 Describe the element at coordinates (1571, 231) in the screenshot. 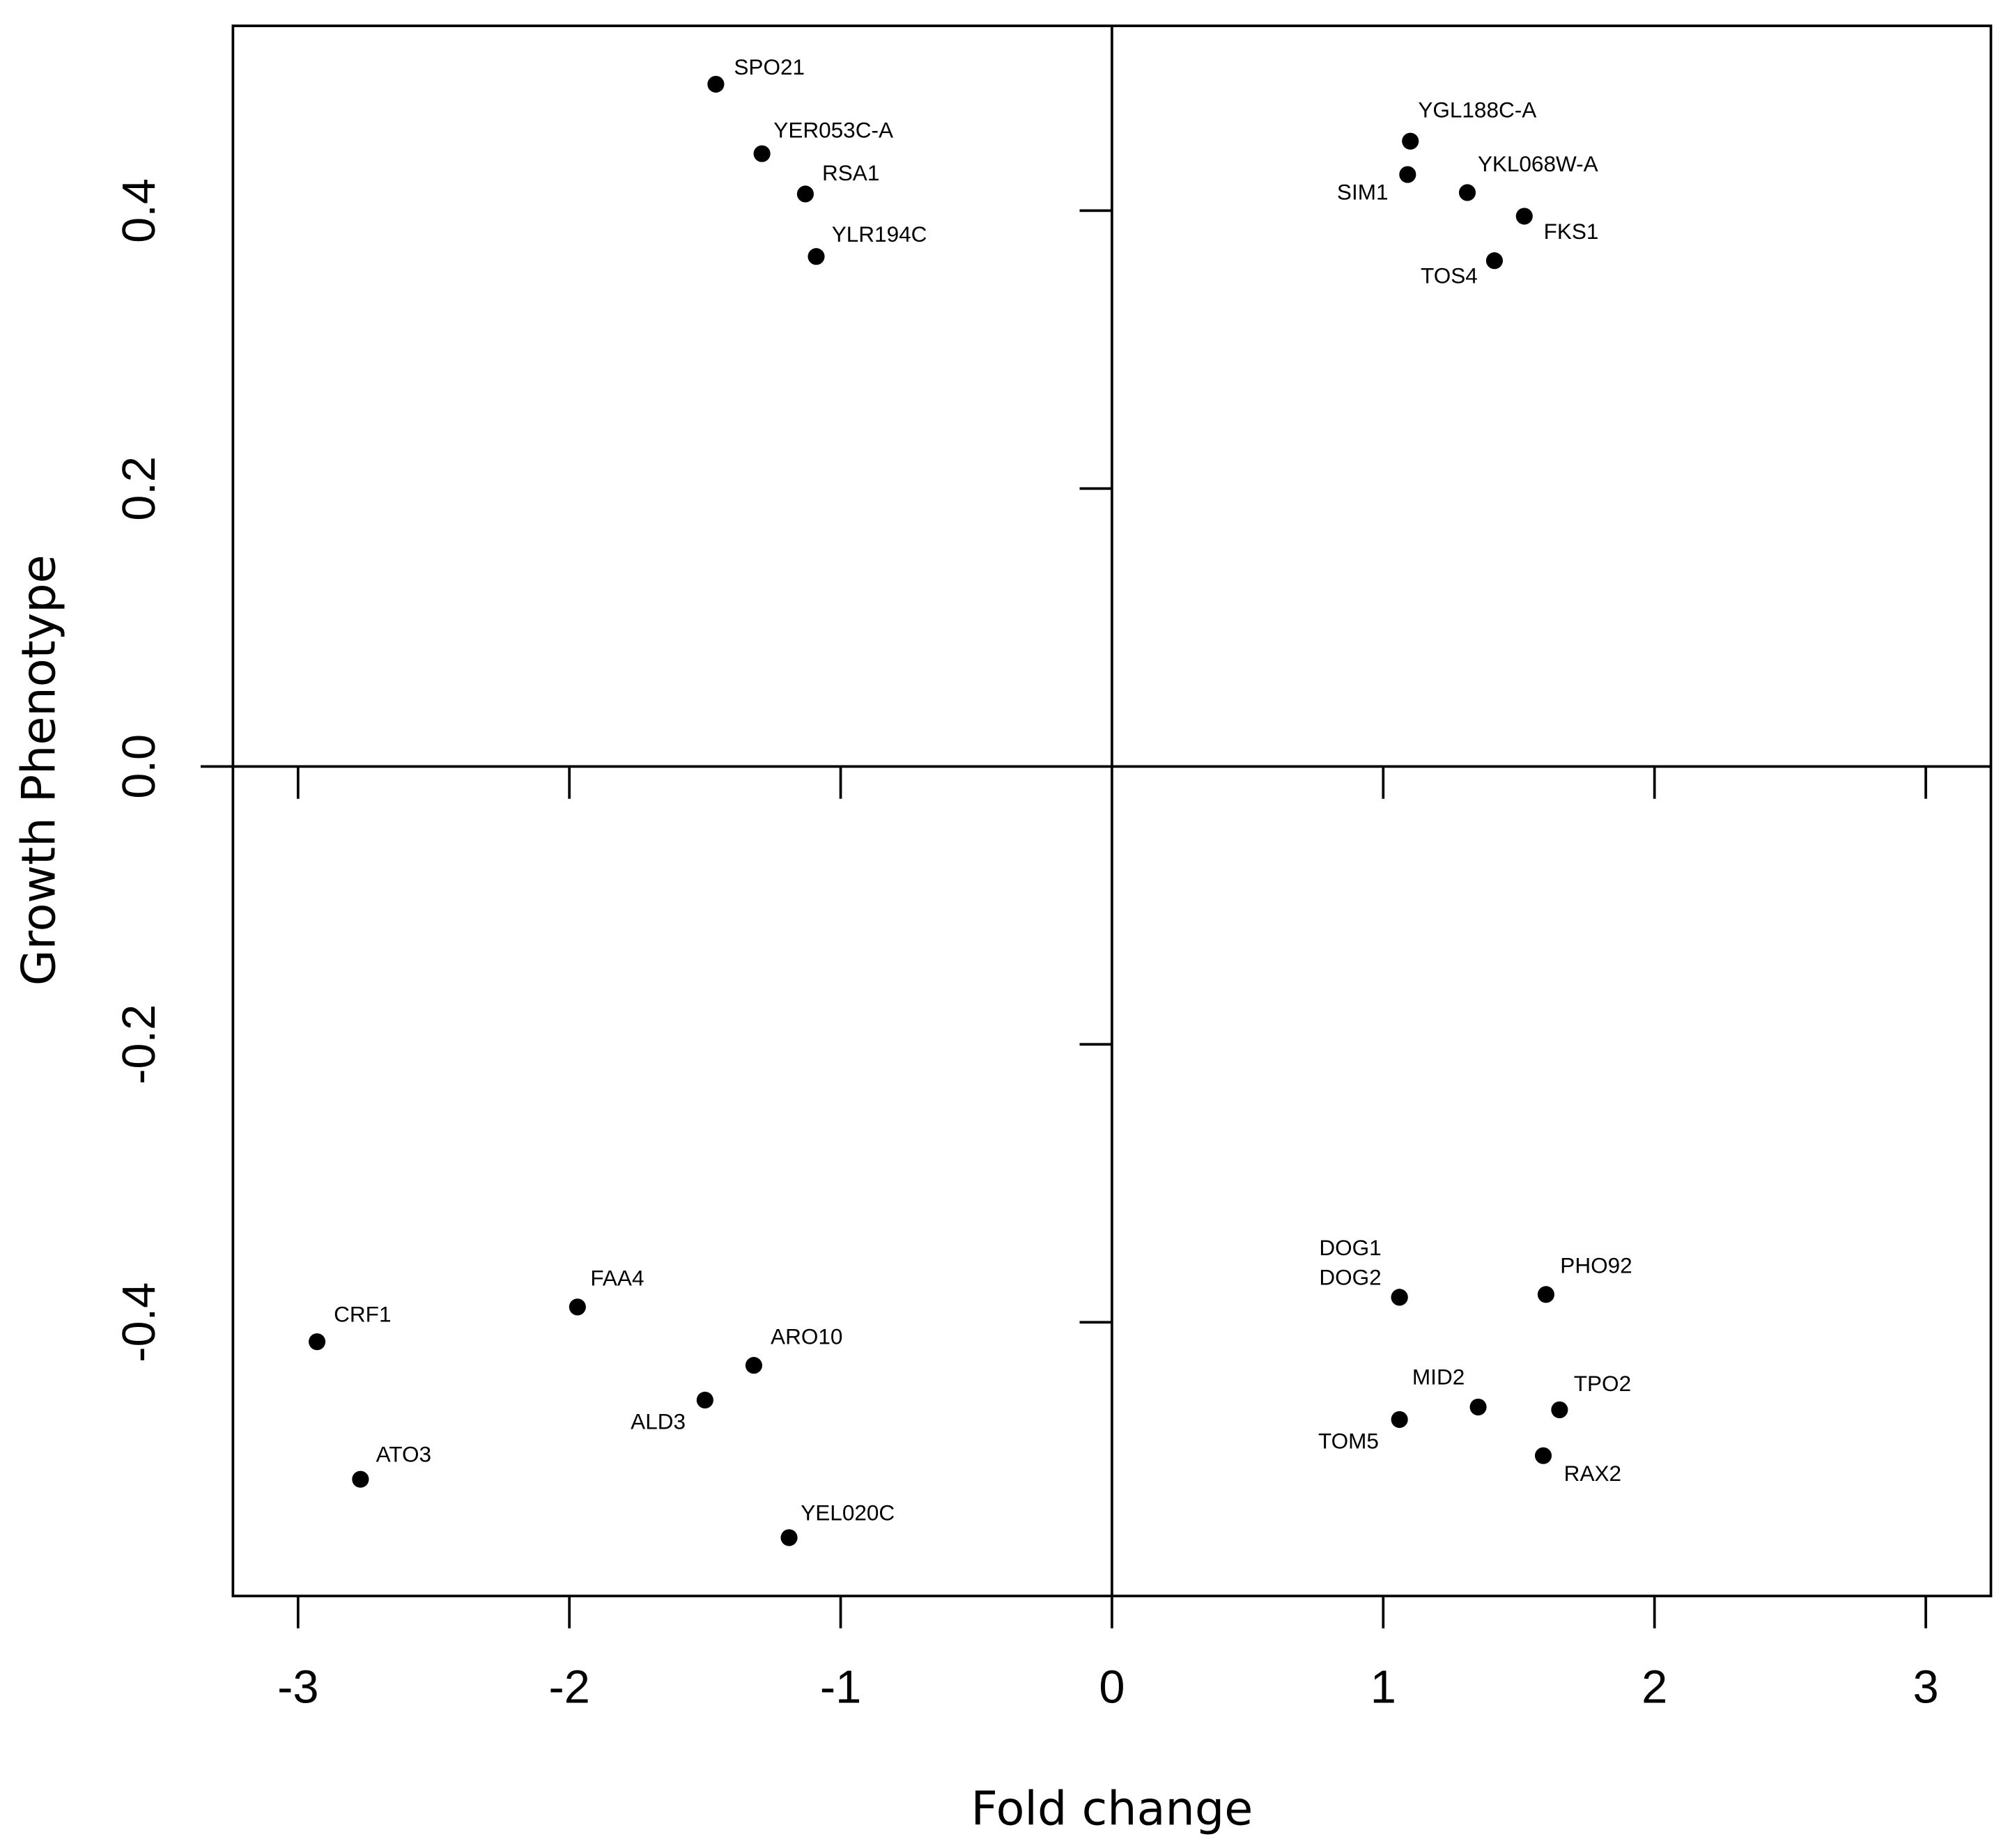

I see `point-label: FKS1` at that location.